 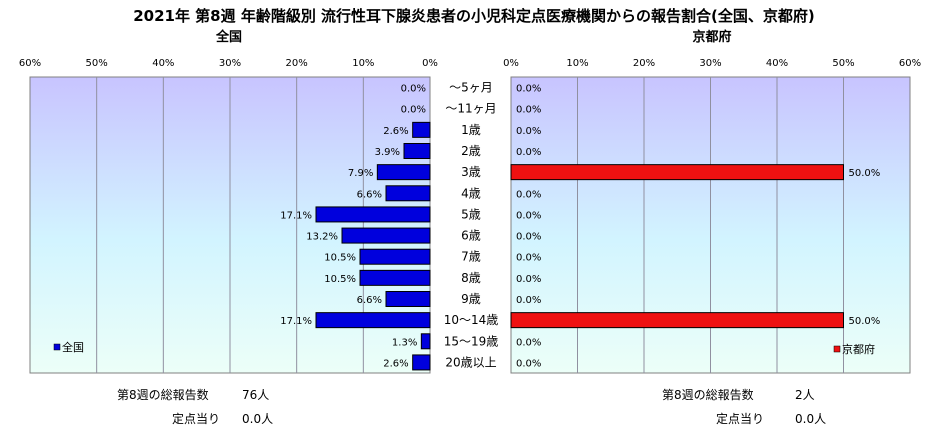 I want to click on tick-layer: 60% 60% 50% 50% 40% 40% 30% 30% 20% 20% 10% 10% 0% 0%, so click(x=470, y=63).